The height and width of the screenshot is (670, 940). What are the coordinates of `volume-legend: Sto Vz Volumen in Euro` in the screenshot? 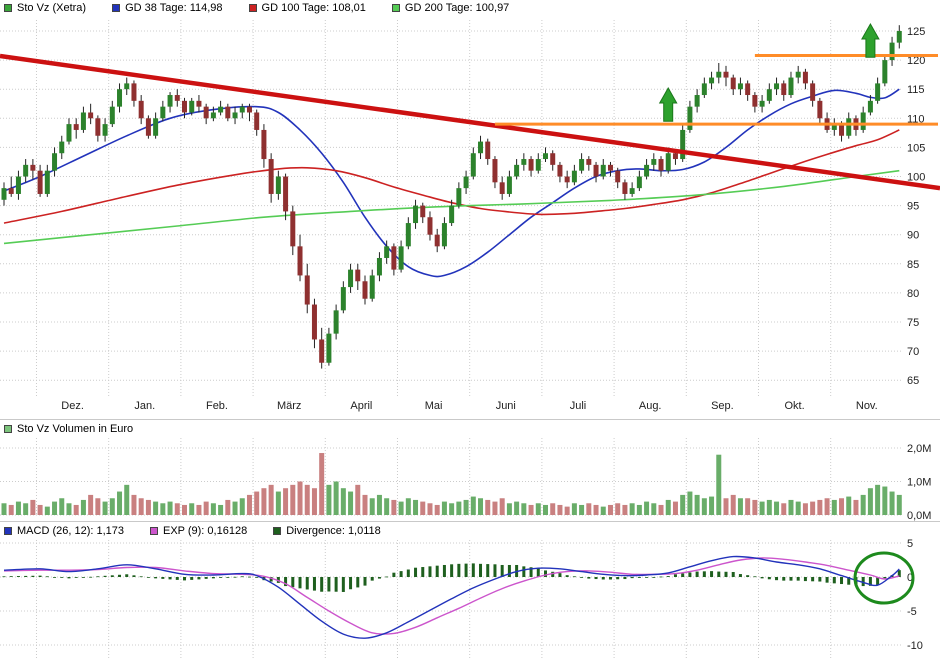 It's located at (68, 429).